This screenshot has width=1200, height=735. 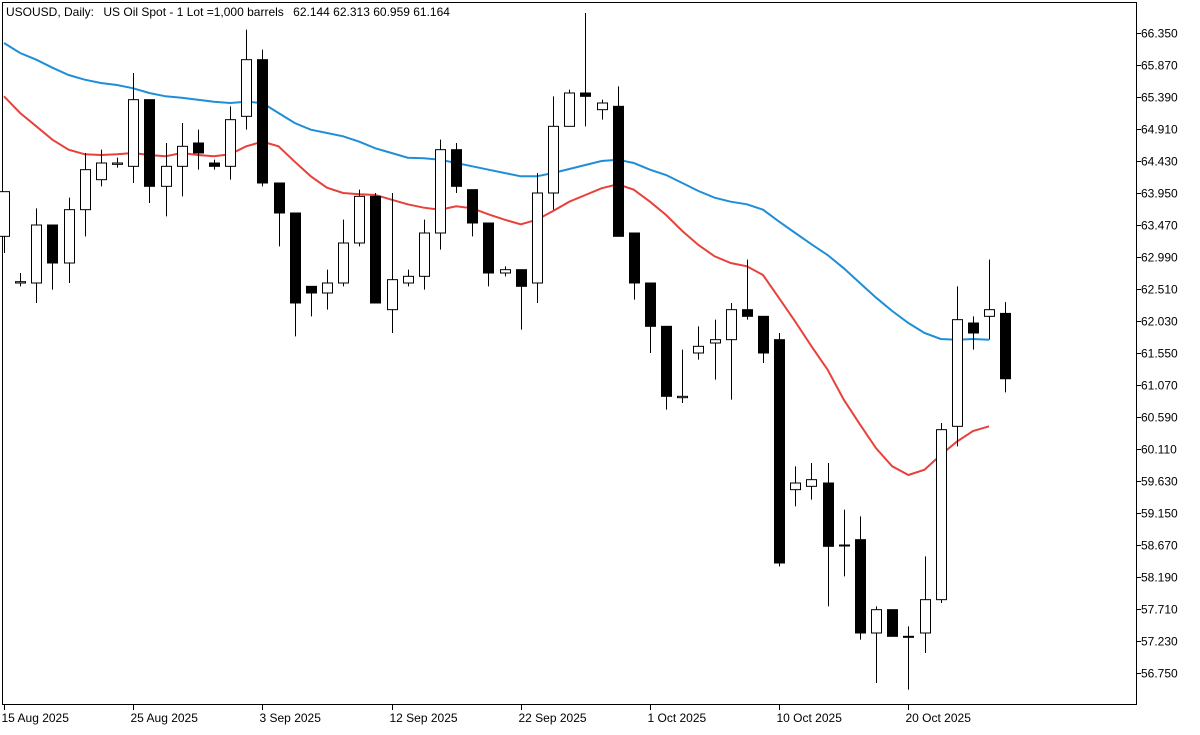 I want to click on y-tick-label: 60.590, so click(x=1159, y=418).